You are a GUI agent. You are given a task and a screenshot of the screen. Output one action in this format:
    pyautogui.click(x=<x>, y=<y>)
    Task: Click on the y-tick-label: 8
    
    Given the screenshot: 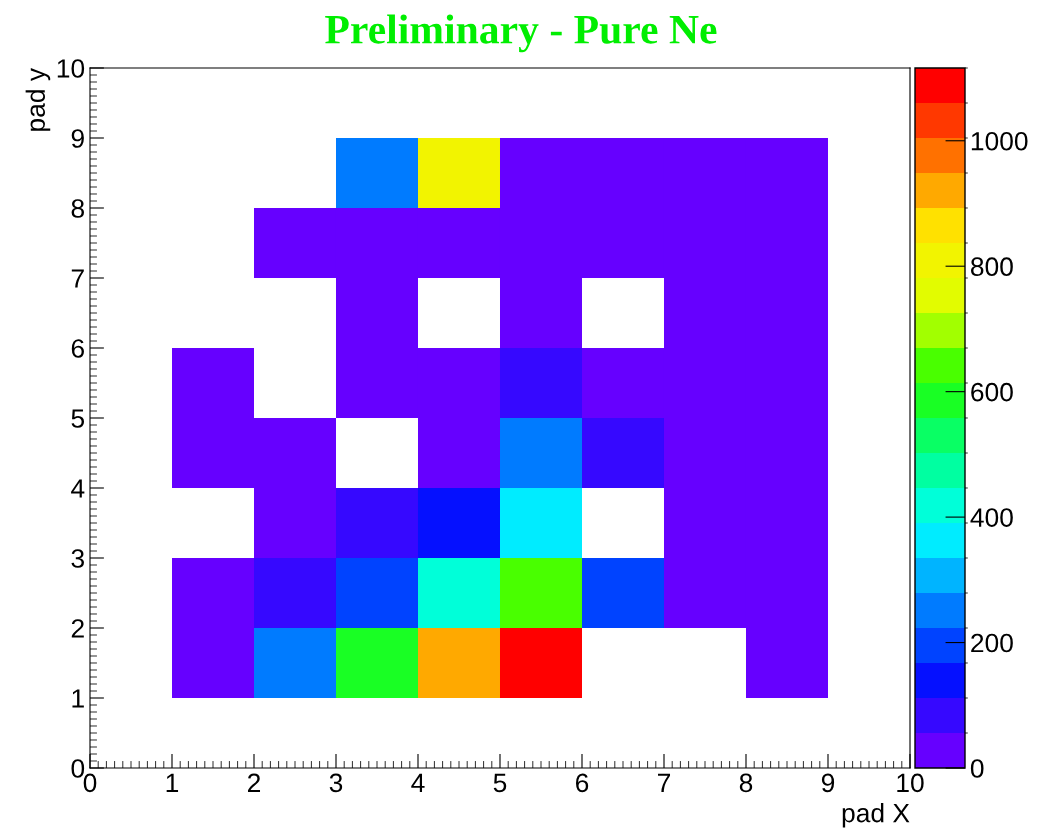 What is the action you would take?
    pyautogui.click(x=77, y=208)
    